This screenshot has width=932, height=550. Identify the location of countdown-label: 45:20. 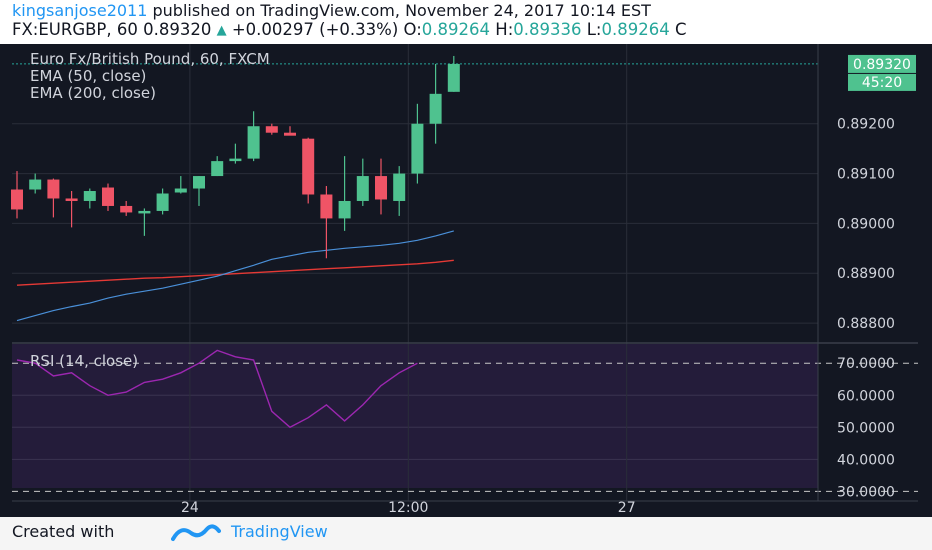
(882, 83).